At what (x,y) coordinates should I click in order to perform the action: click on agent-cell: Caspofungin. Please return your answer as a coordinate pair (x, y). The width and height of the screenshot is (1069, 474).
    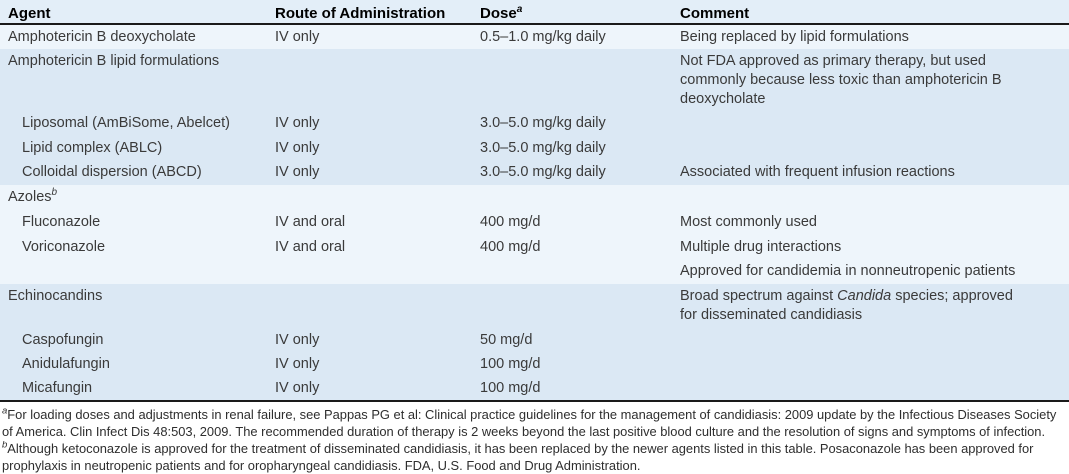
    Looking at the image, I should click on (137, 340).